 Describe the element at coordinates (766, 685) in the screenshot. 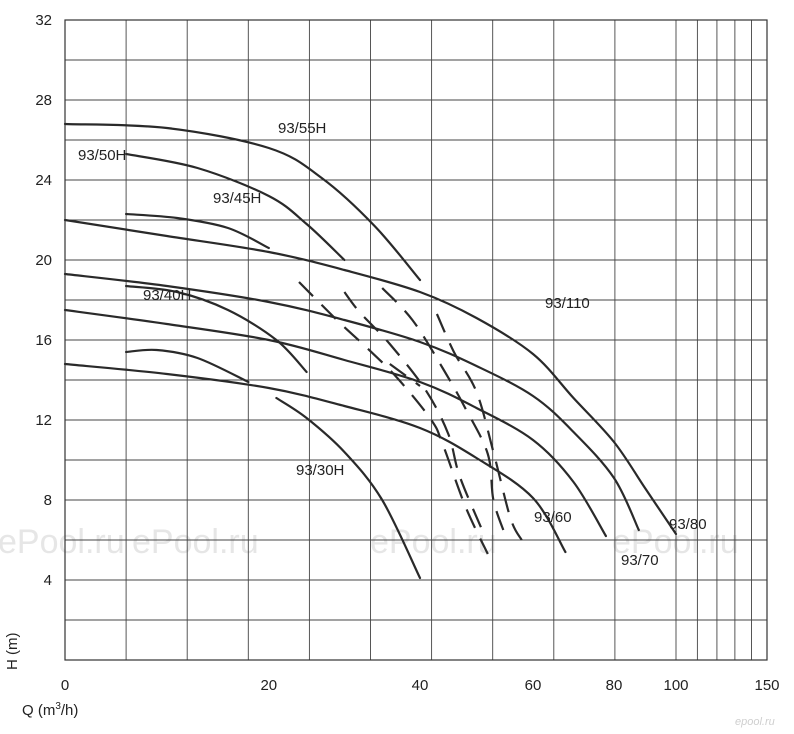

I see `x-tick-label: 150` at that location.